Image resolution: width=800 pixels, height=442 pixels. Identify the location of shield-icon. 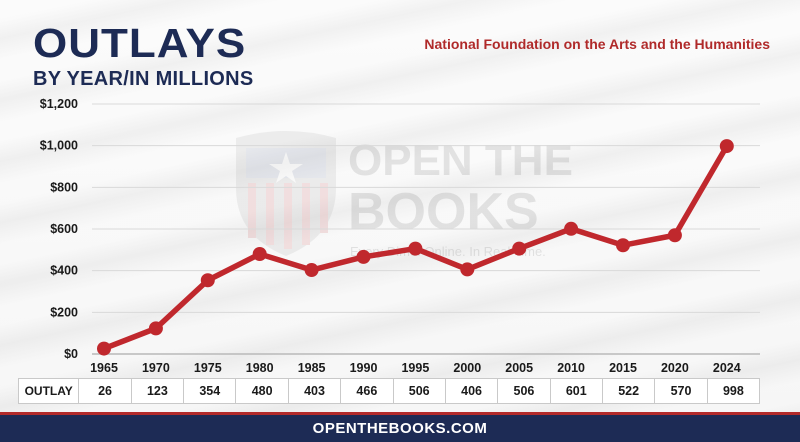
(286, 193).